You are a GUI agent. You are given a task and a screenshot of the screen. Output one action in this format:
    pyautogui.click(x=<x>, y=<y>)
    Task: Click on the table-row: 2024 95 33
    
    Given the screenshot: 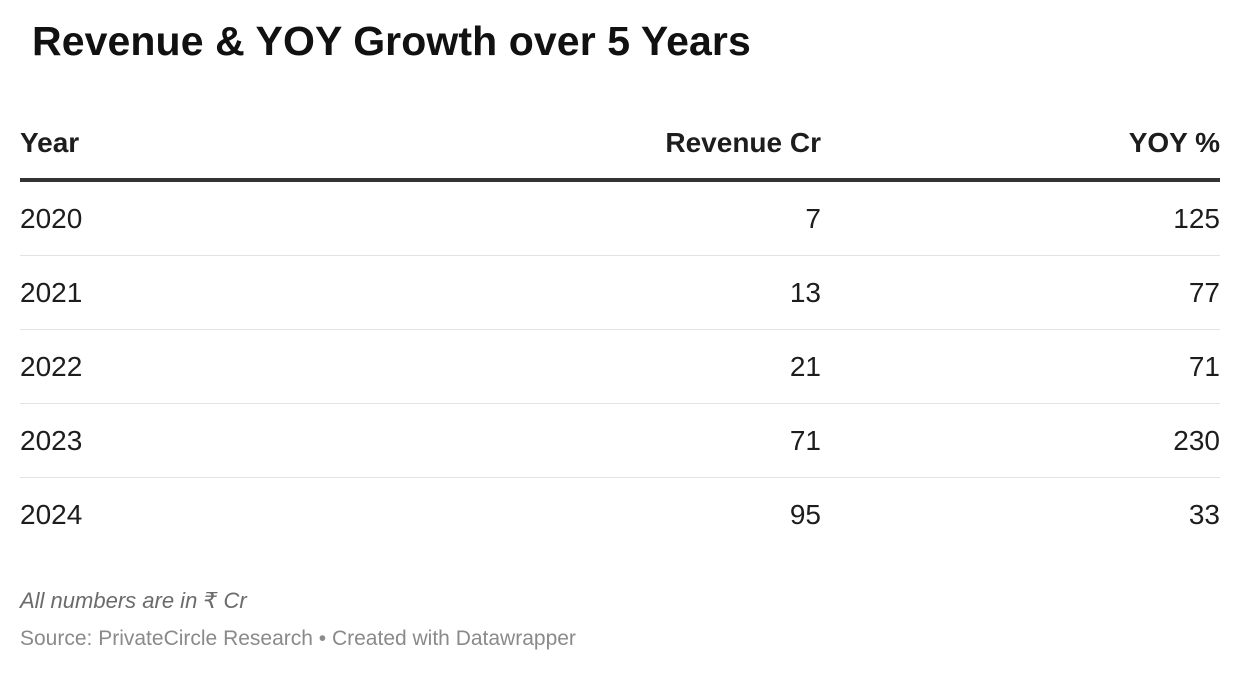 What is the action you would take?
    pyautogui.click(x=620, y=515)
    